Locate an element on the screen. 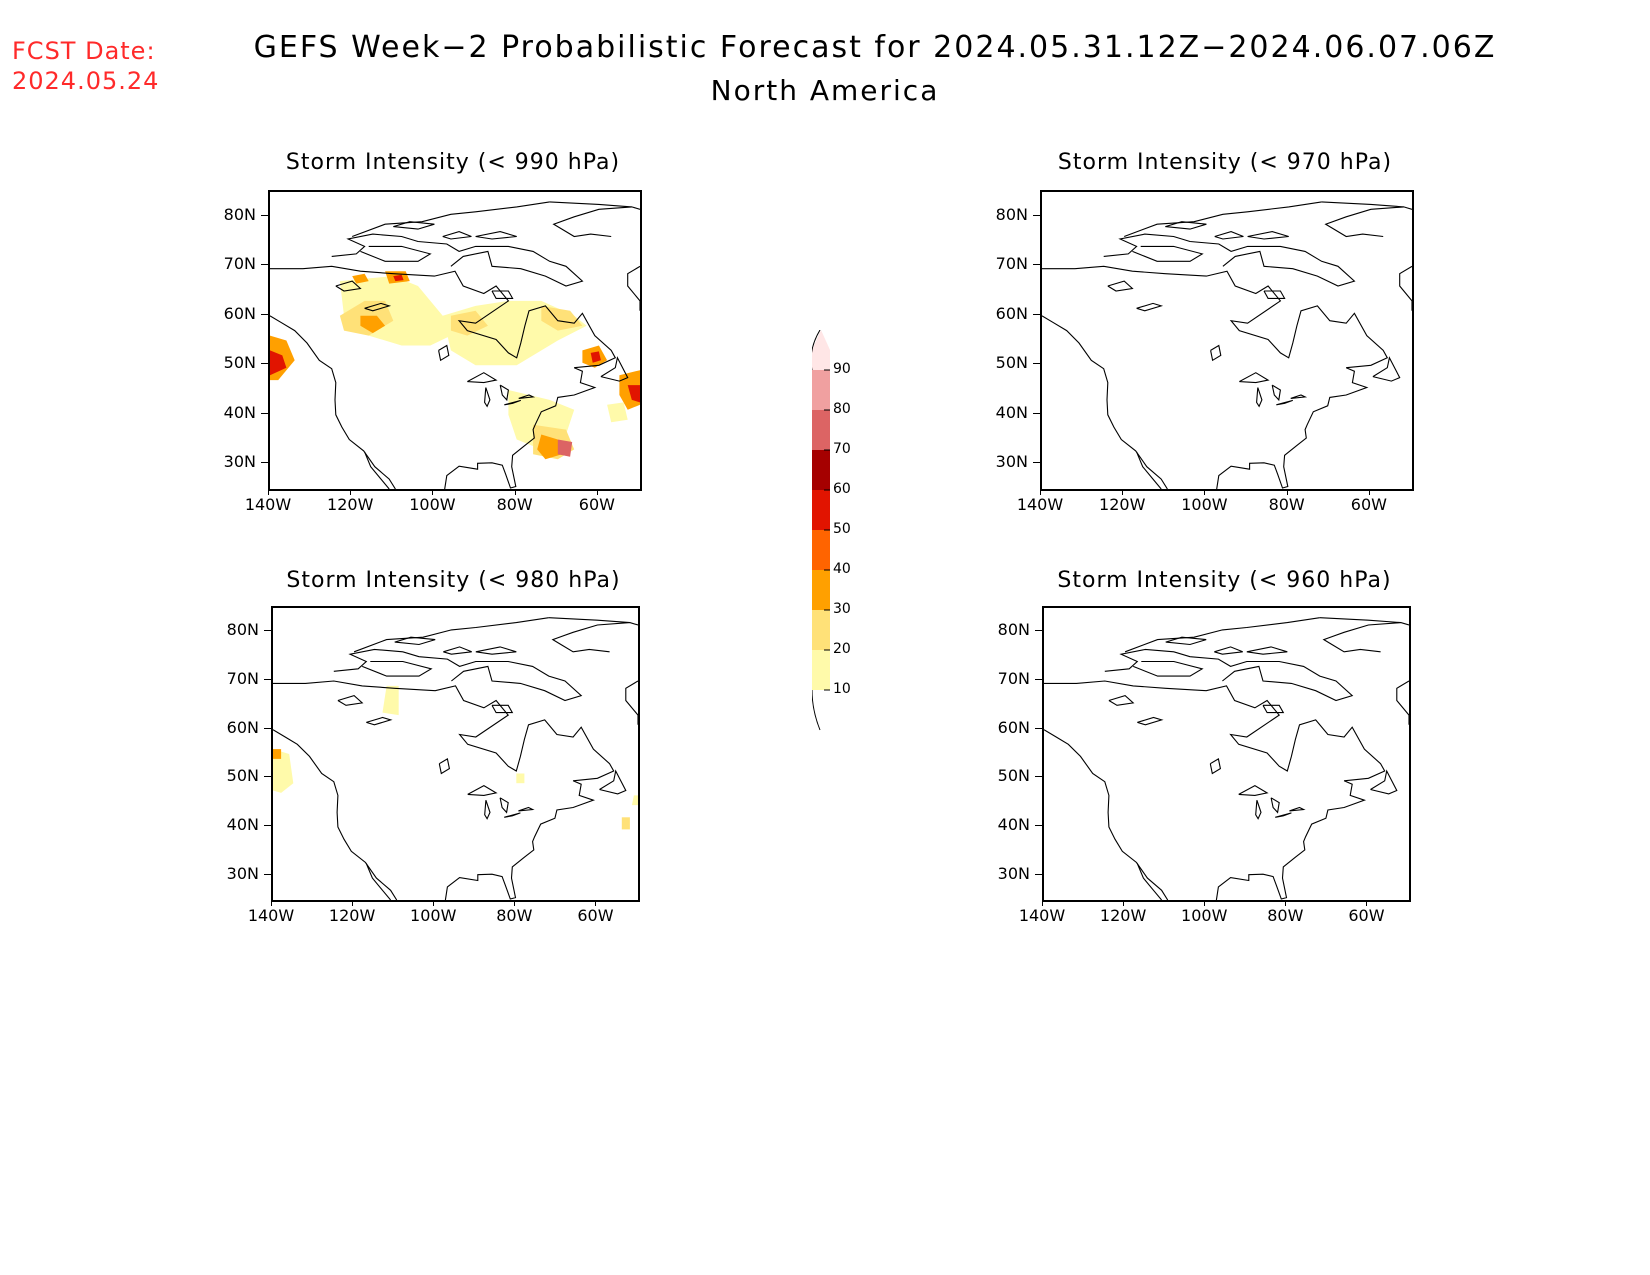 The height and width of the screenshot is (1275, 1650). latitude-label: 80N is located at coordinates (1011, 214).